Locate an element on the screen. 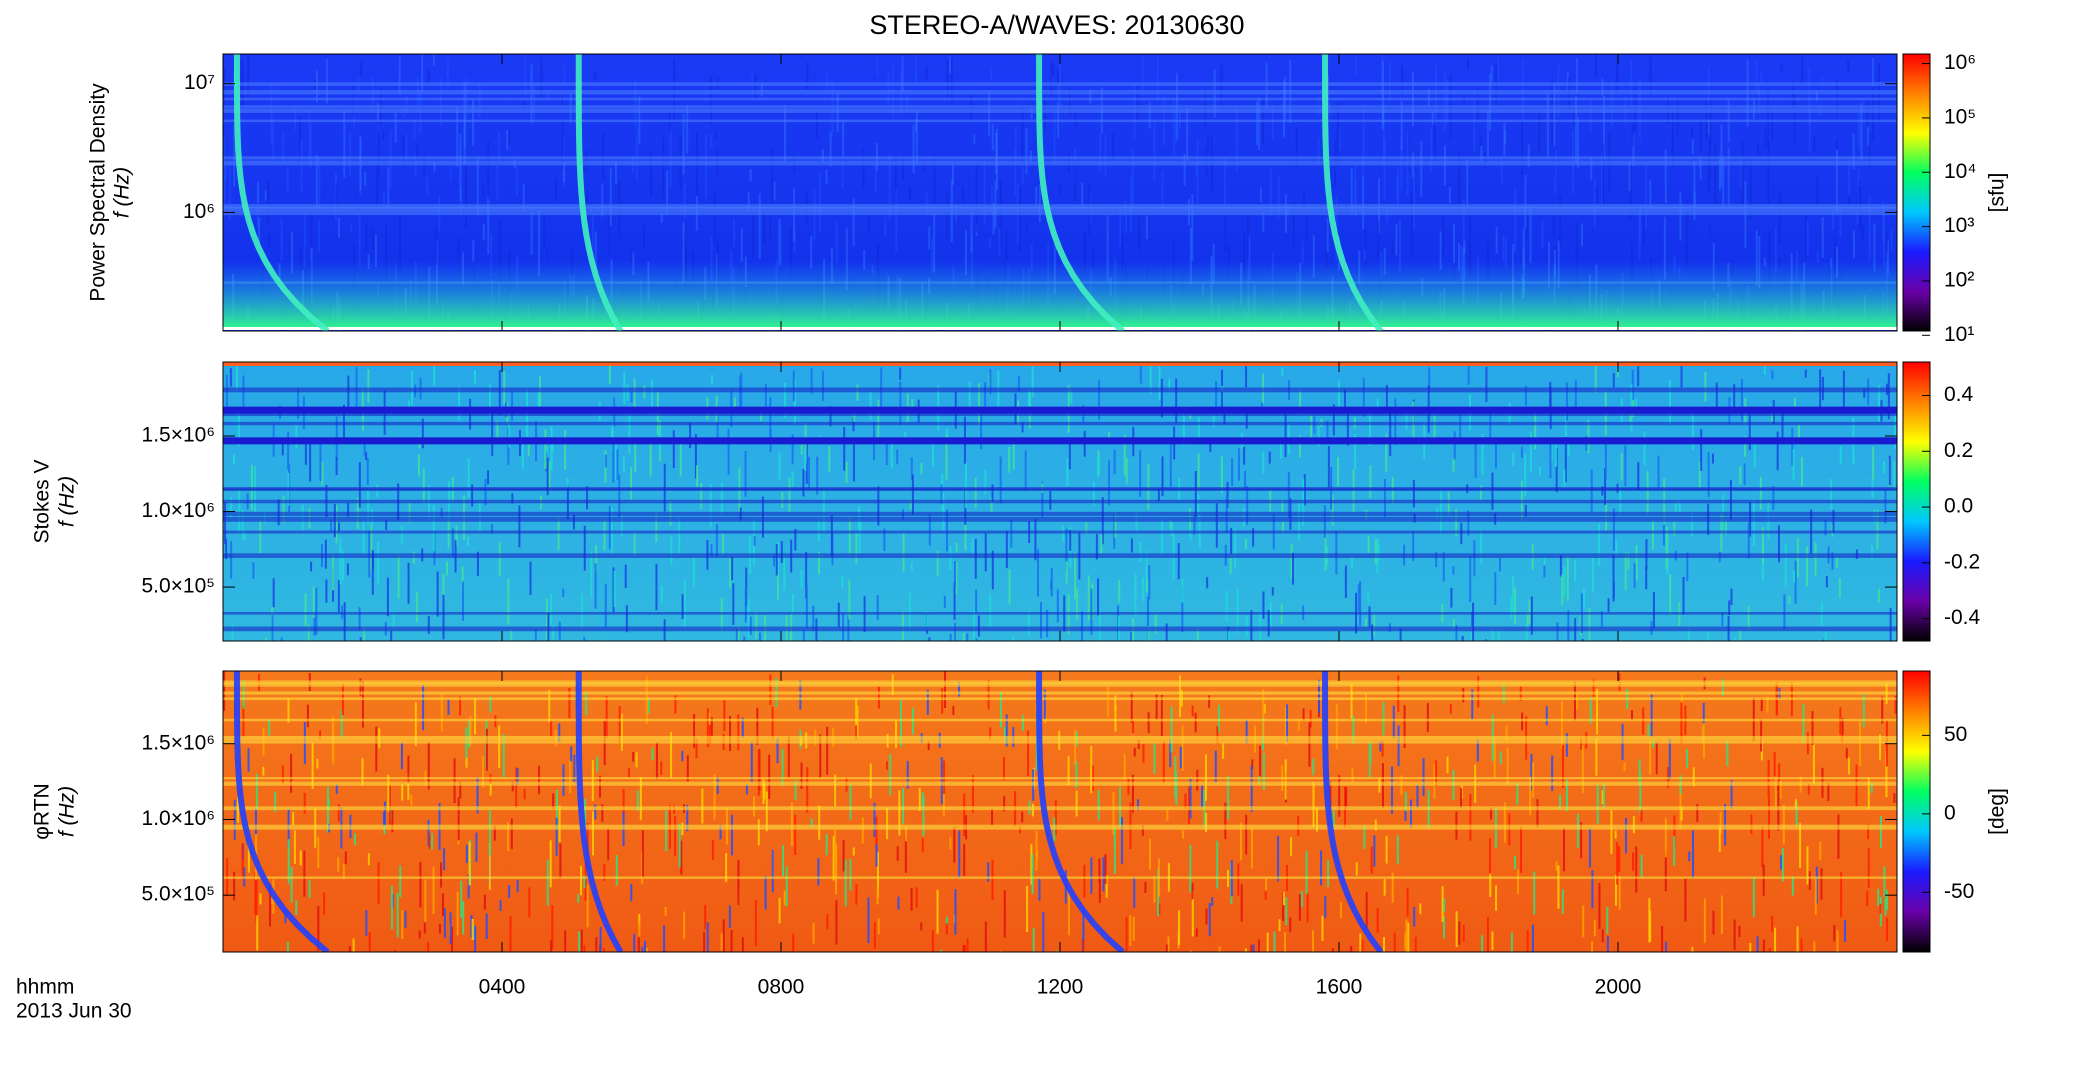 This screenshot has height=1080, width=2096. band is located at coordinates (1060, 489).